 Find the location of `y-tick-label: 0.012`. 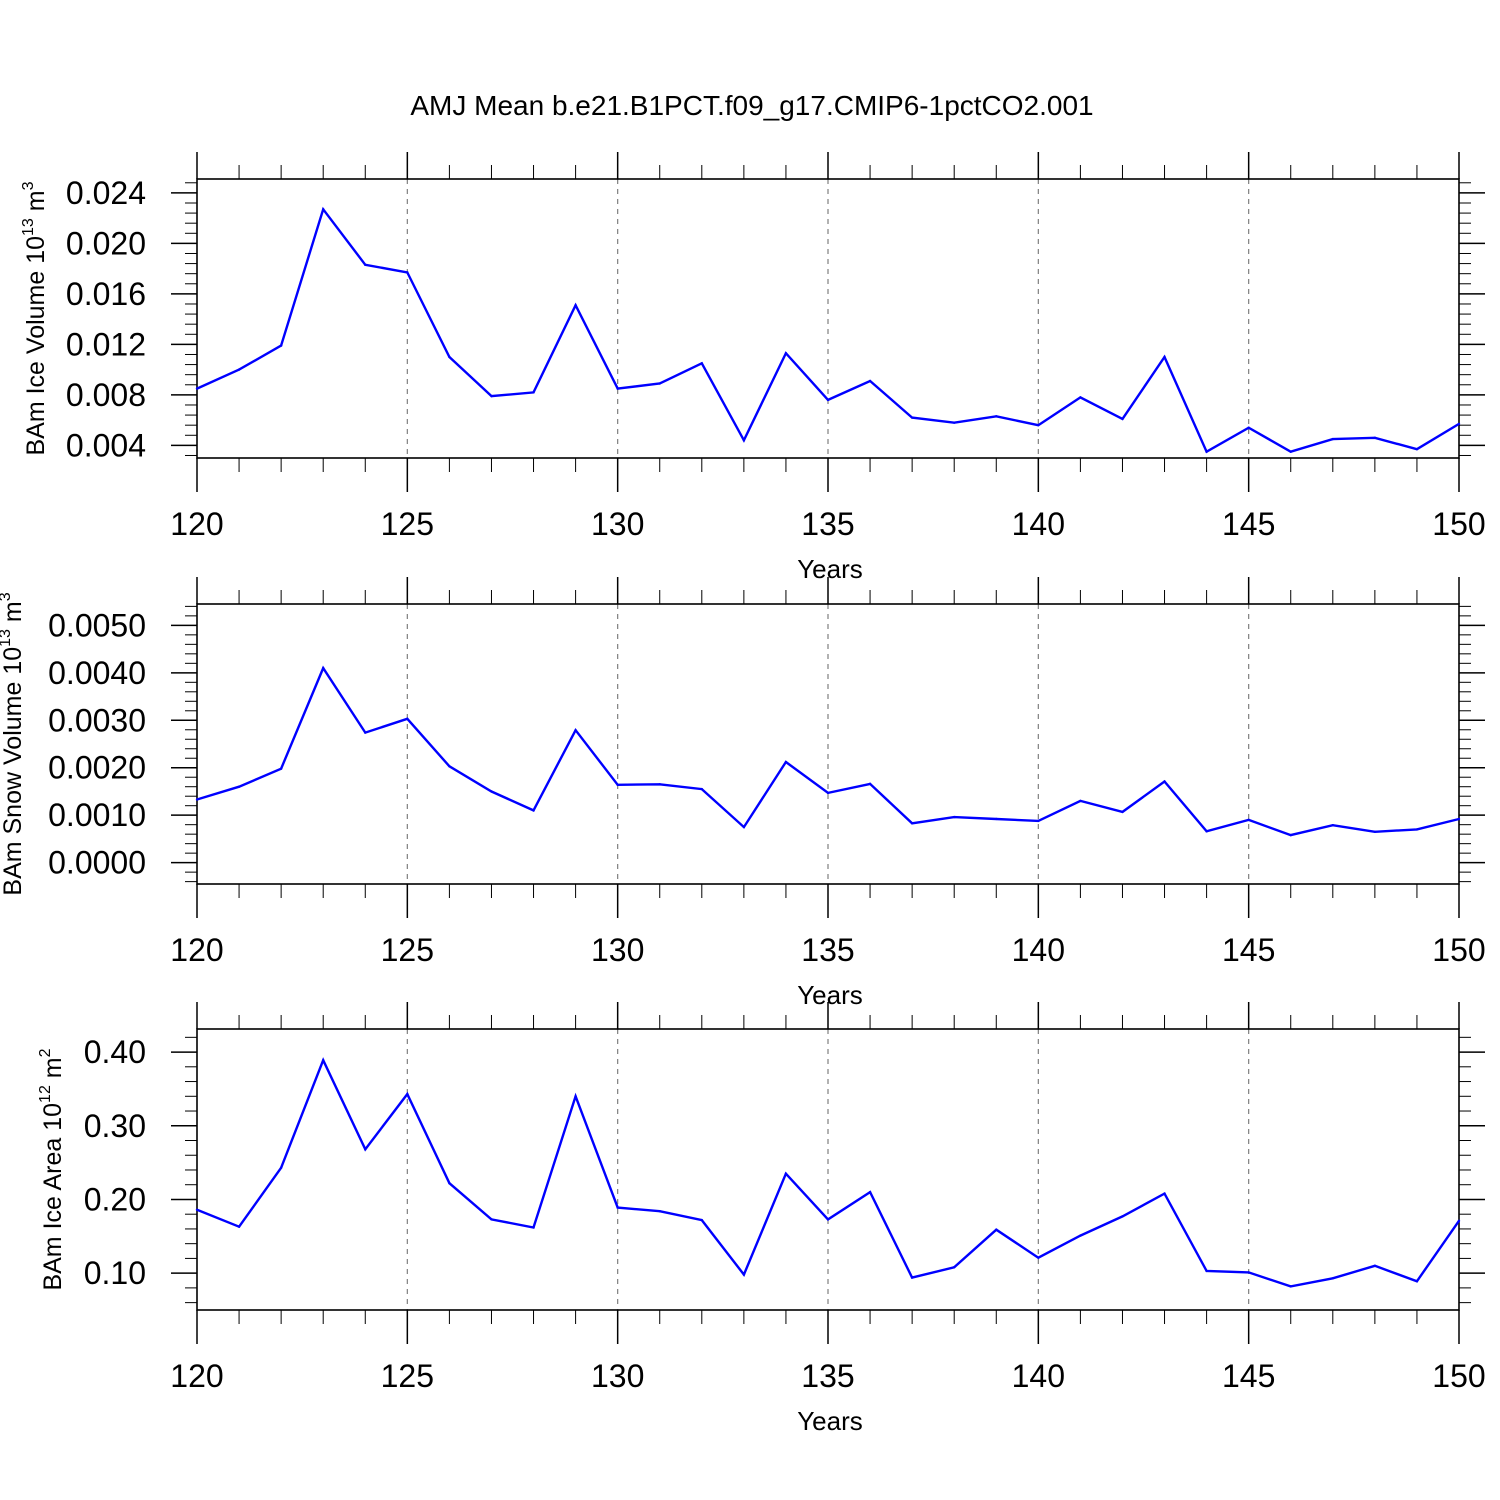

y-tick-label: 0.012 is located at coordinates (106, 344).